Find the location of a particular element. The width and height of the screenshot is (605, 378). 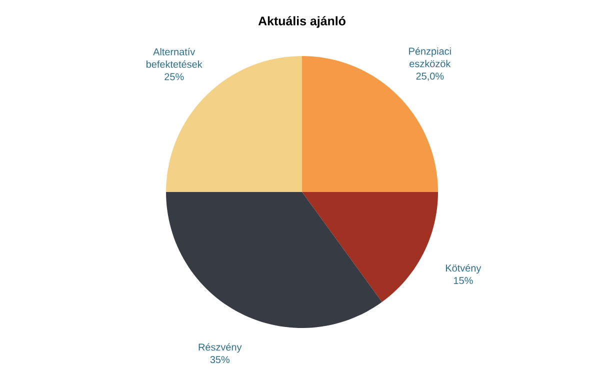

chart-title: Aktuális ajánló is located at coordinates (302, 22).